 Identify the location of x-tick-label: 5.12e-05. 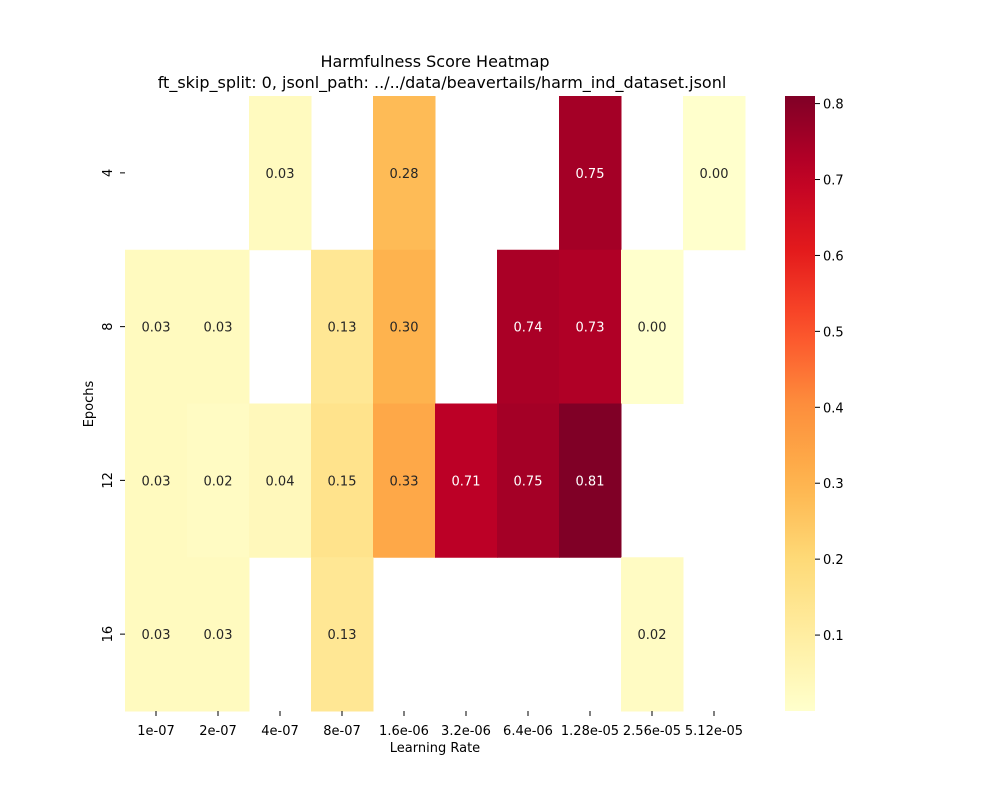
(714, 731).